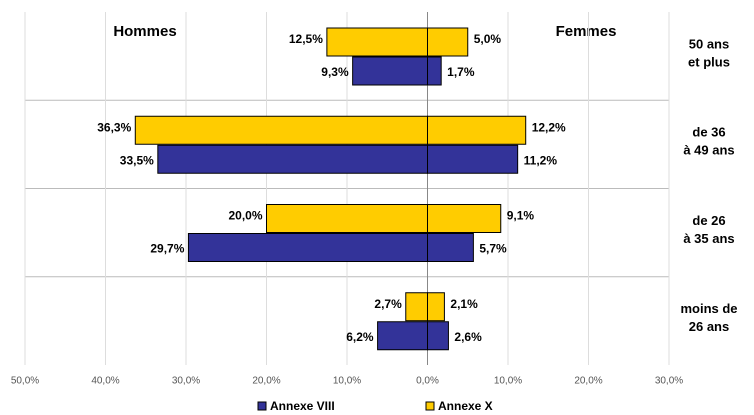  Describe the element at coordinates (709, 326) in the screenshot. I see `category-label: 26 ans` at that location.